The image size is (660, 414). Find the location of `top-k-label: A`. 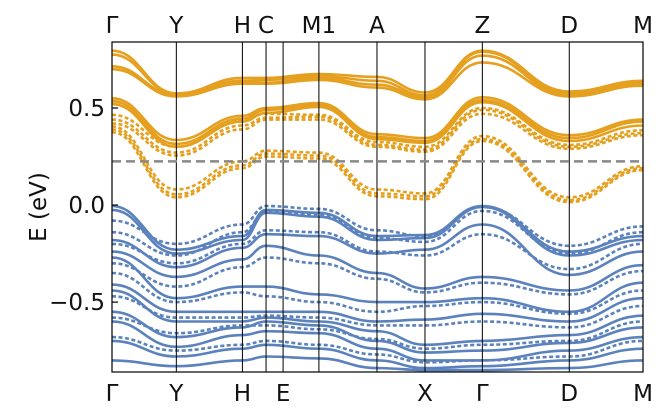

top-k-label: A is located at coordinates (377, 26).